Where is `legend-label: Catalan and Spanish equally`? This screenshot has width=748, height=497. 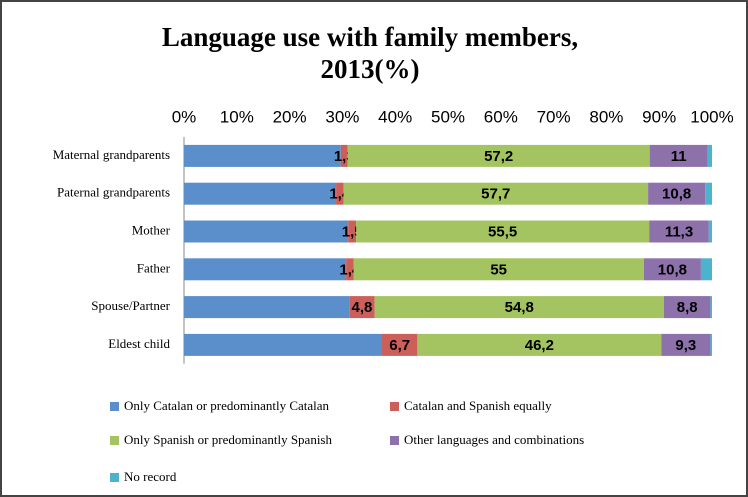
legend-label: Catalan and Spanish equally is located at coordinates (478, 405).